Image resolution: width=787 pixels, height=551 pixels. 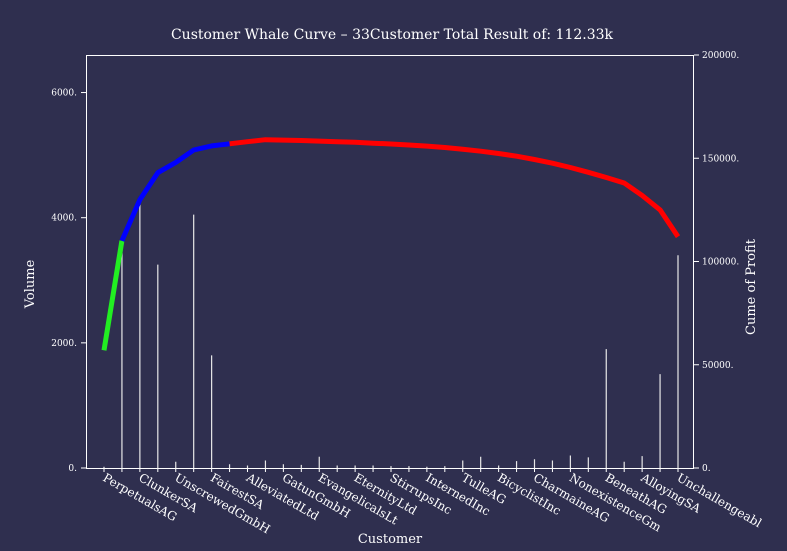 What do you see at coordinates (72, 469) in the screenshot?
I see `y-tick-label: 0.` at bounding box center [72, 469].